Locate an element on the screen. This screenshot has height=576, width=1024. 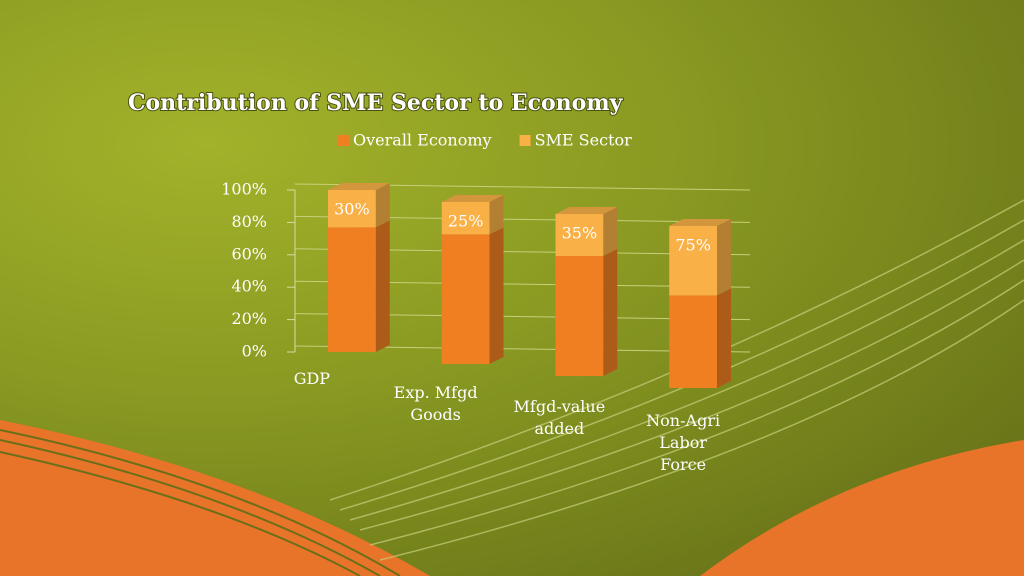
x-tick-label: Exp. Mfgd Goods is located at coordinates (435, 403).